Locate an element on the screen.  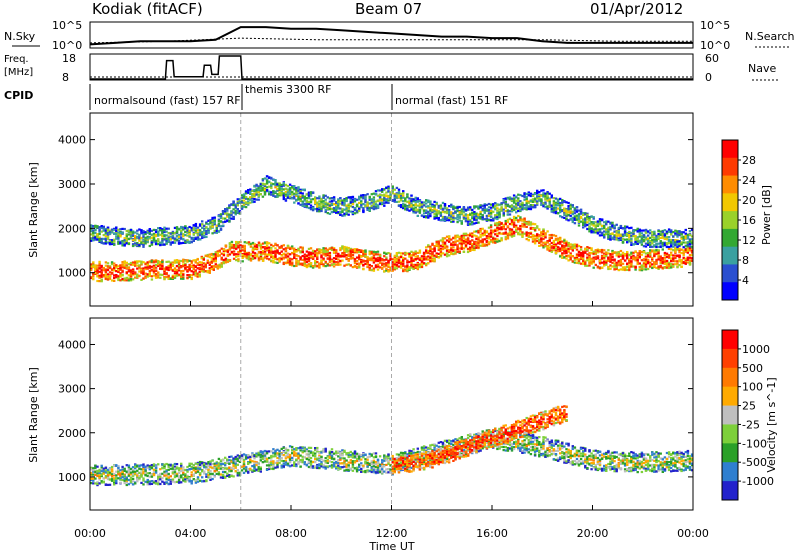
velocity-colorbar-tick-2: -500 is located at coordinates (754, 462).